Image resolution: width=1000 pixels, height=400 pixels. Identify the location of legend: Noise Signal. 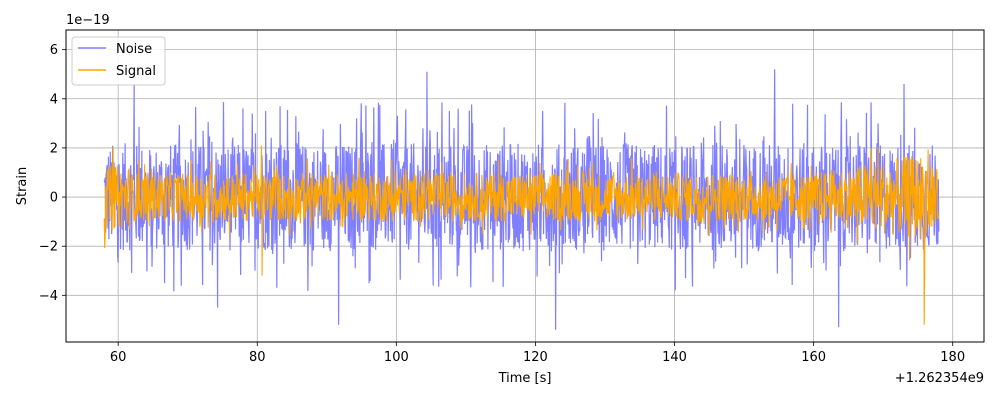
(118, 61).